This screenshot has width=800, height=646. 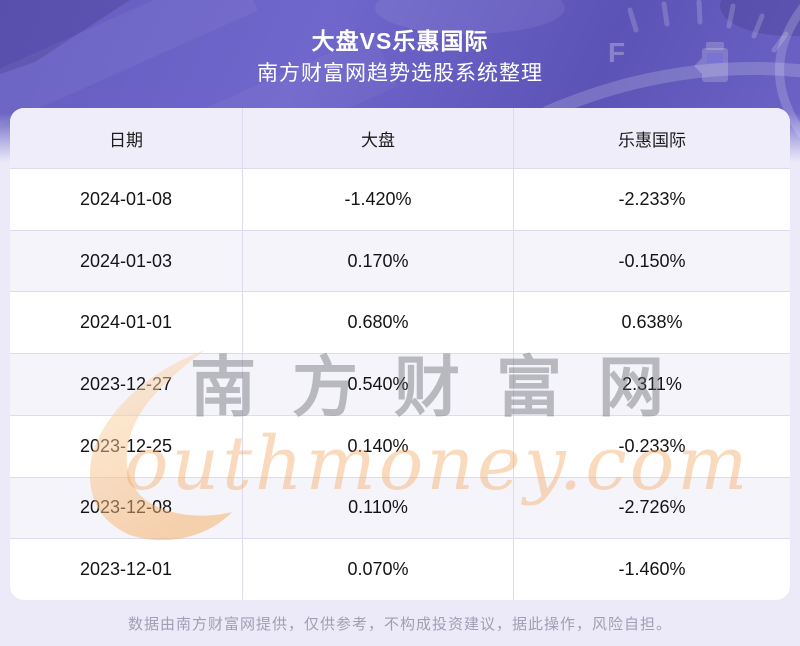 I want to click on gauge-full-marker: F, so click(x=616, y=52).